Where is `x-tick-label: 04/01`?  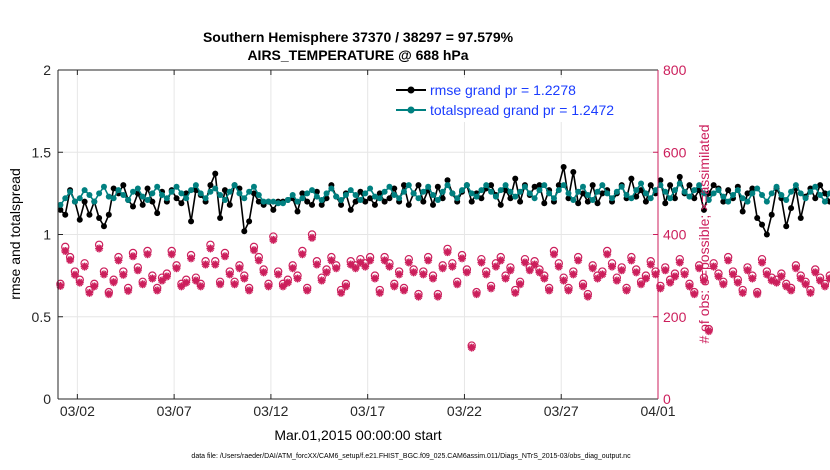
x-tick-label: 04/01 is located at coordinates (657, 411).